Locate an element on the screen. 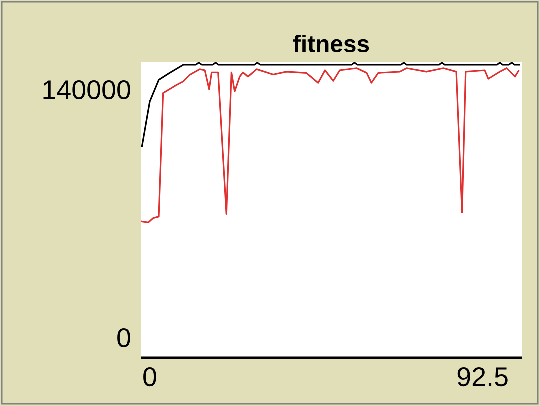 Image resolution: width=540 pixels, height=406 pixels. x-tick-label: 92.5 is located at coordinates (483, 377).